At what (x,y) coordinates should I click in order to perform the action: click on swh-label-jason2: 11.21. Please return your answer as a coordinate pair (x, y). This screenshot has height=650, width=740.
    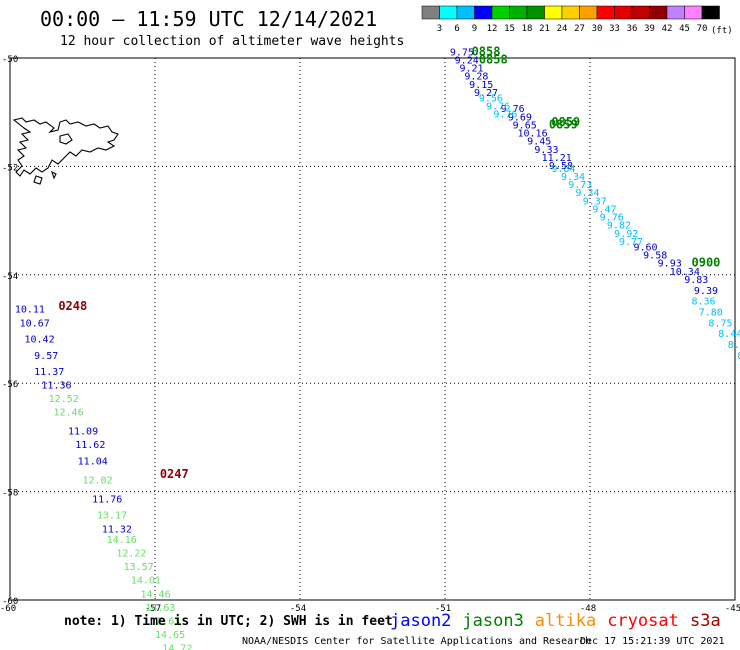
    Looking at the image, I should click on (557, 158).